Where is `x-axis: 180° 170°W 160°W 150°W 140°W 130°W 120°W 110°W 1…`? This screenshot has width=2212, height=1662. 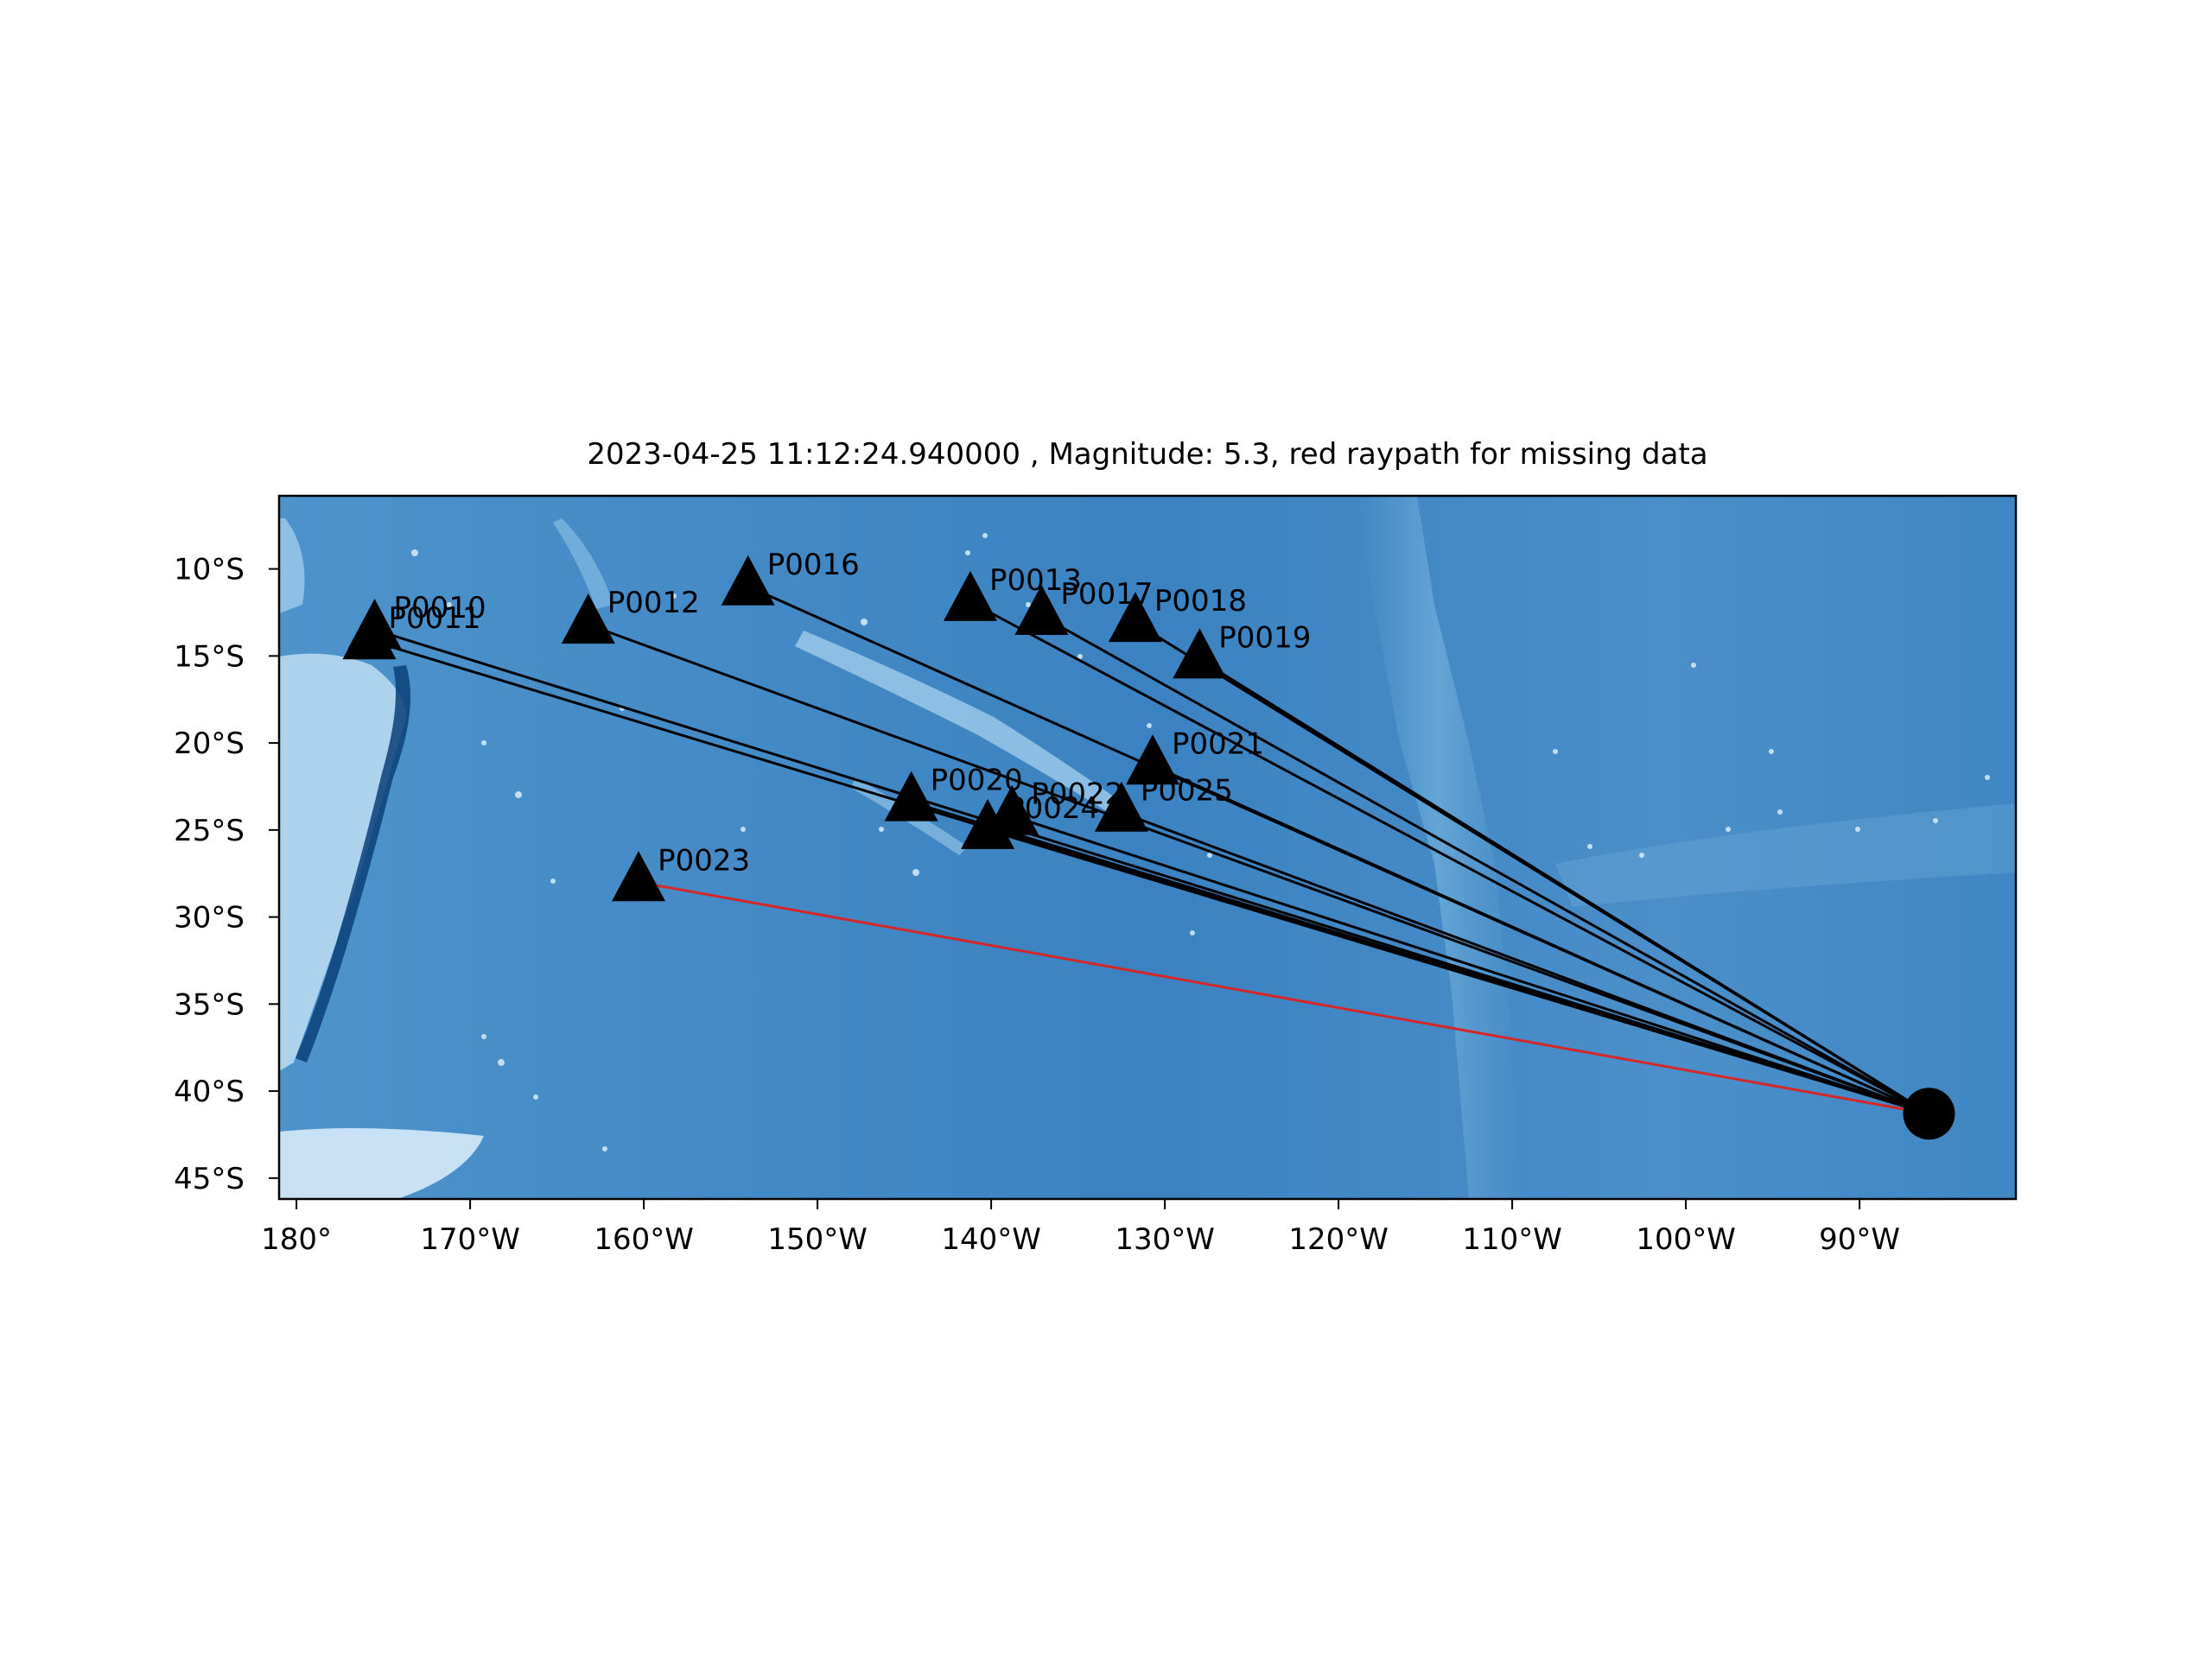
x-axis: 180° 170°W 160°W 150°W 140°W 130°W 120°W 110°W 1… is located at coordinates (1080, 1228).